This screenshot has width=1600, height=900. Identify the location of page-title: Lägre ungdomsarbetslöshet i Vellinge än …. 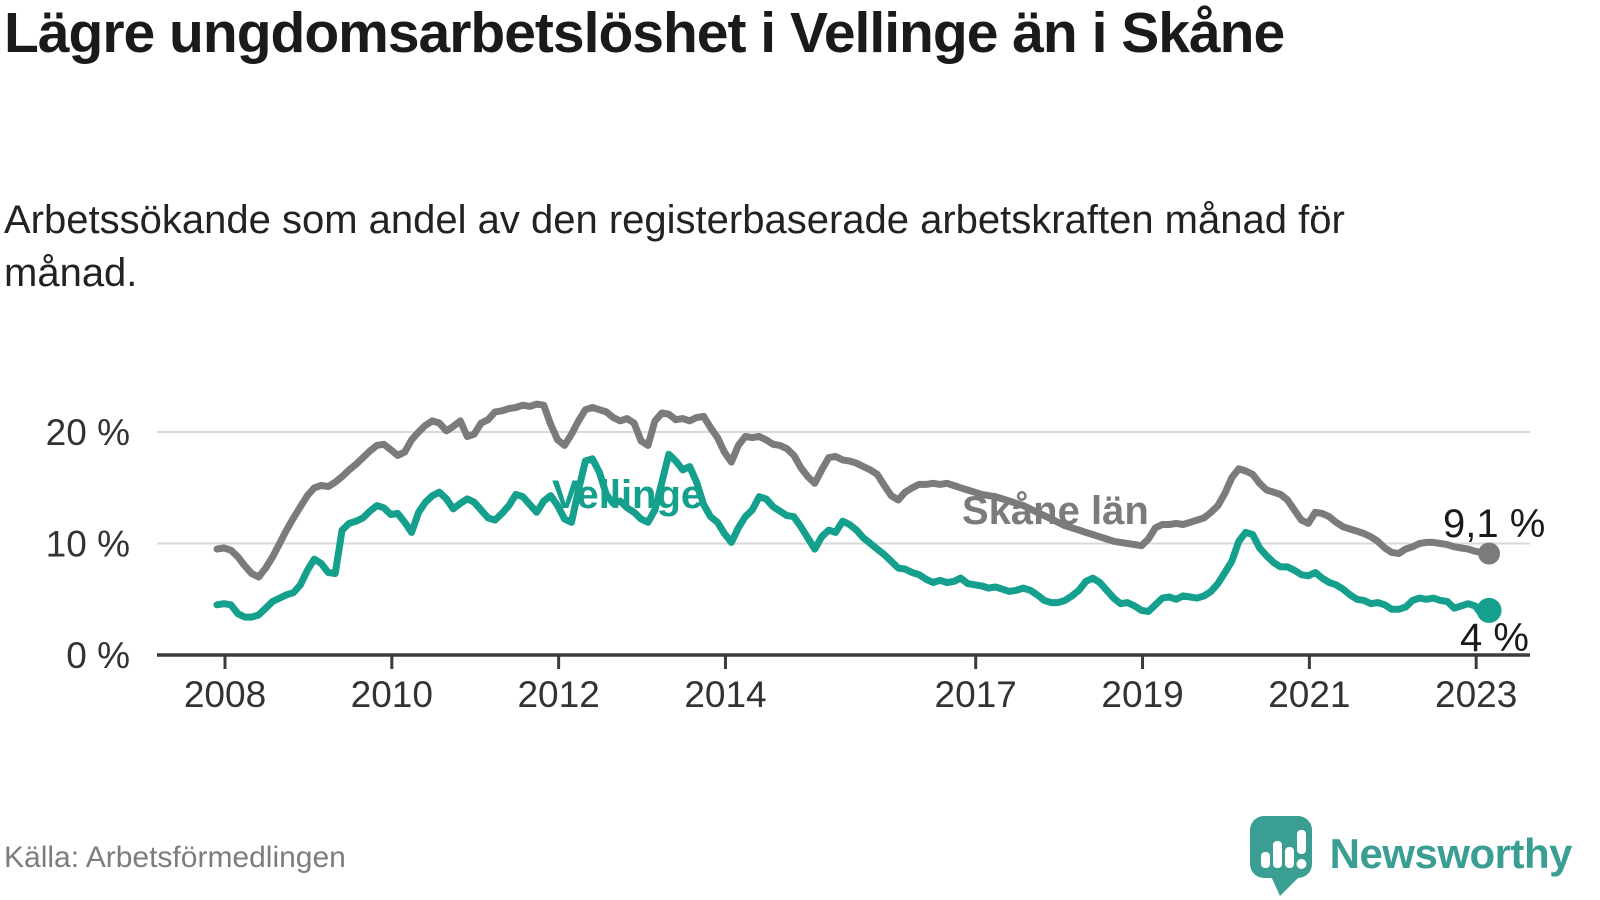
(644, 33).